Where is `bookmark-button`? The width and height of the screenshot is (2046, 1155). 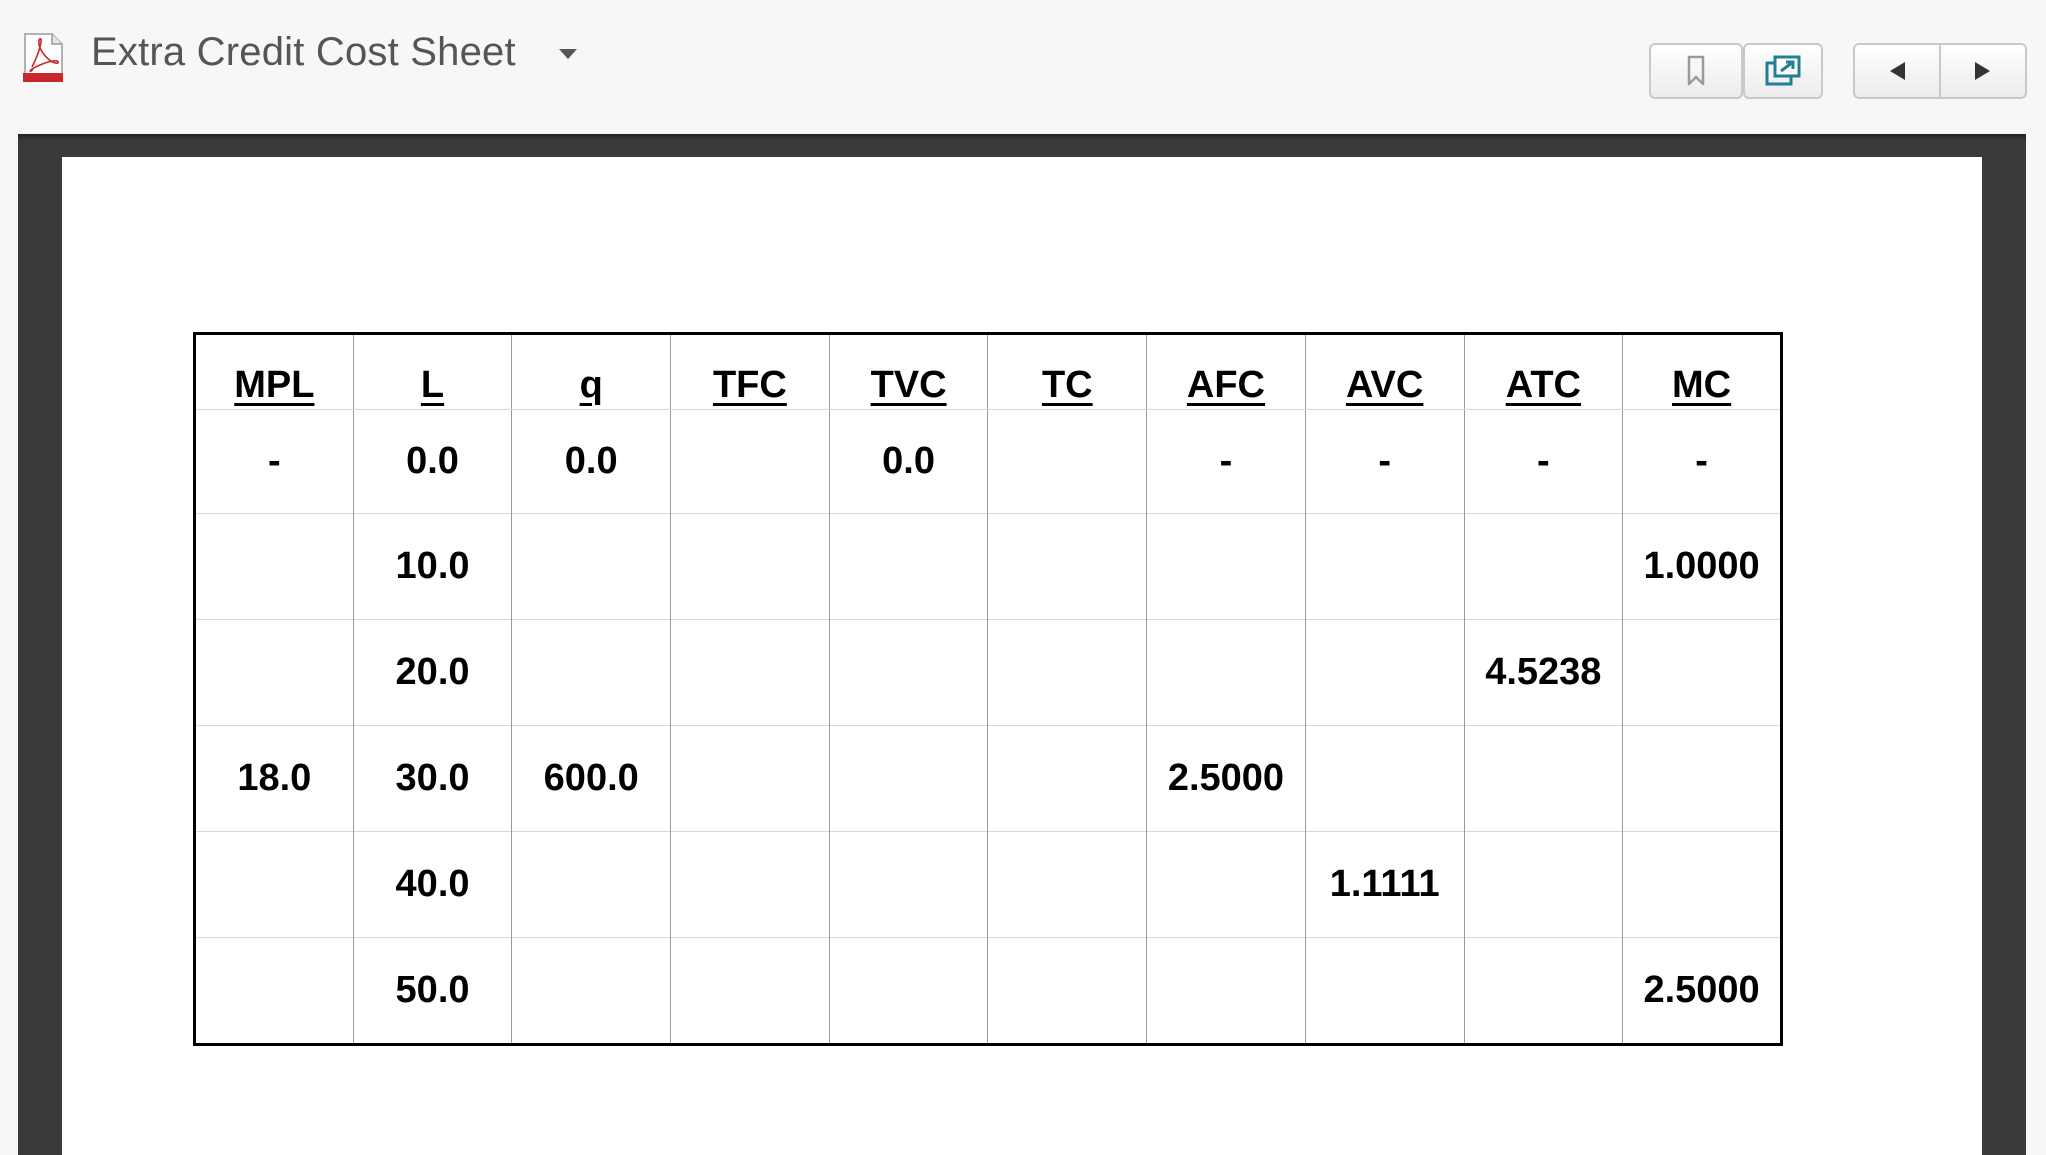 bookmark-button is located at coordinates (1696, 71).